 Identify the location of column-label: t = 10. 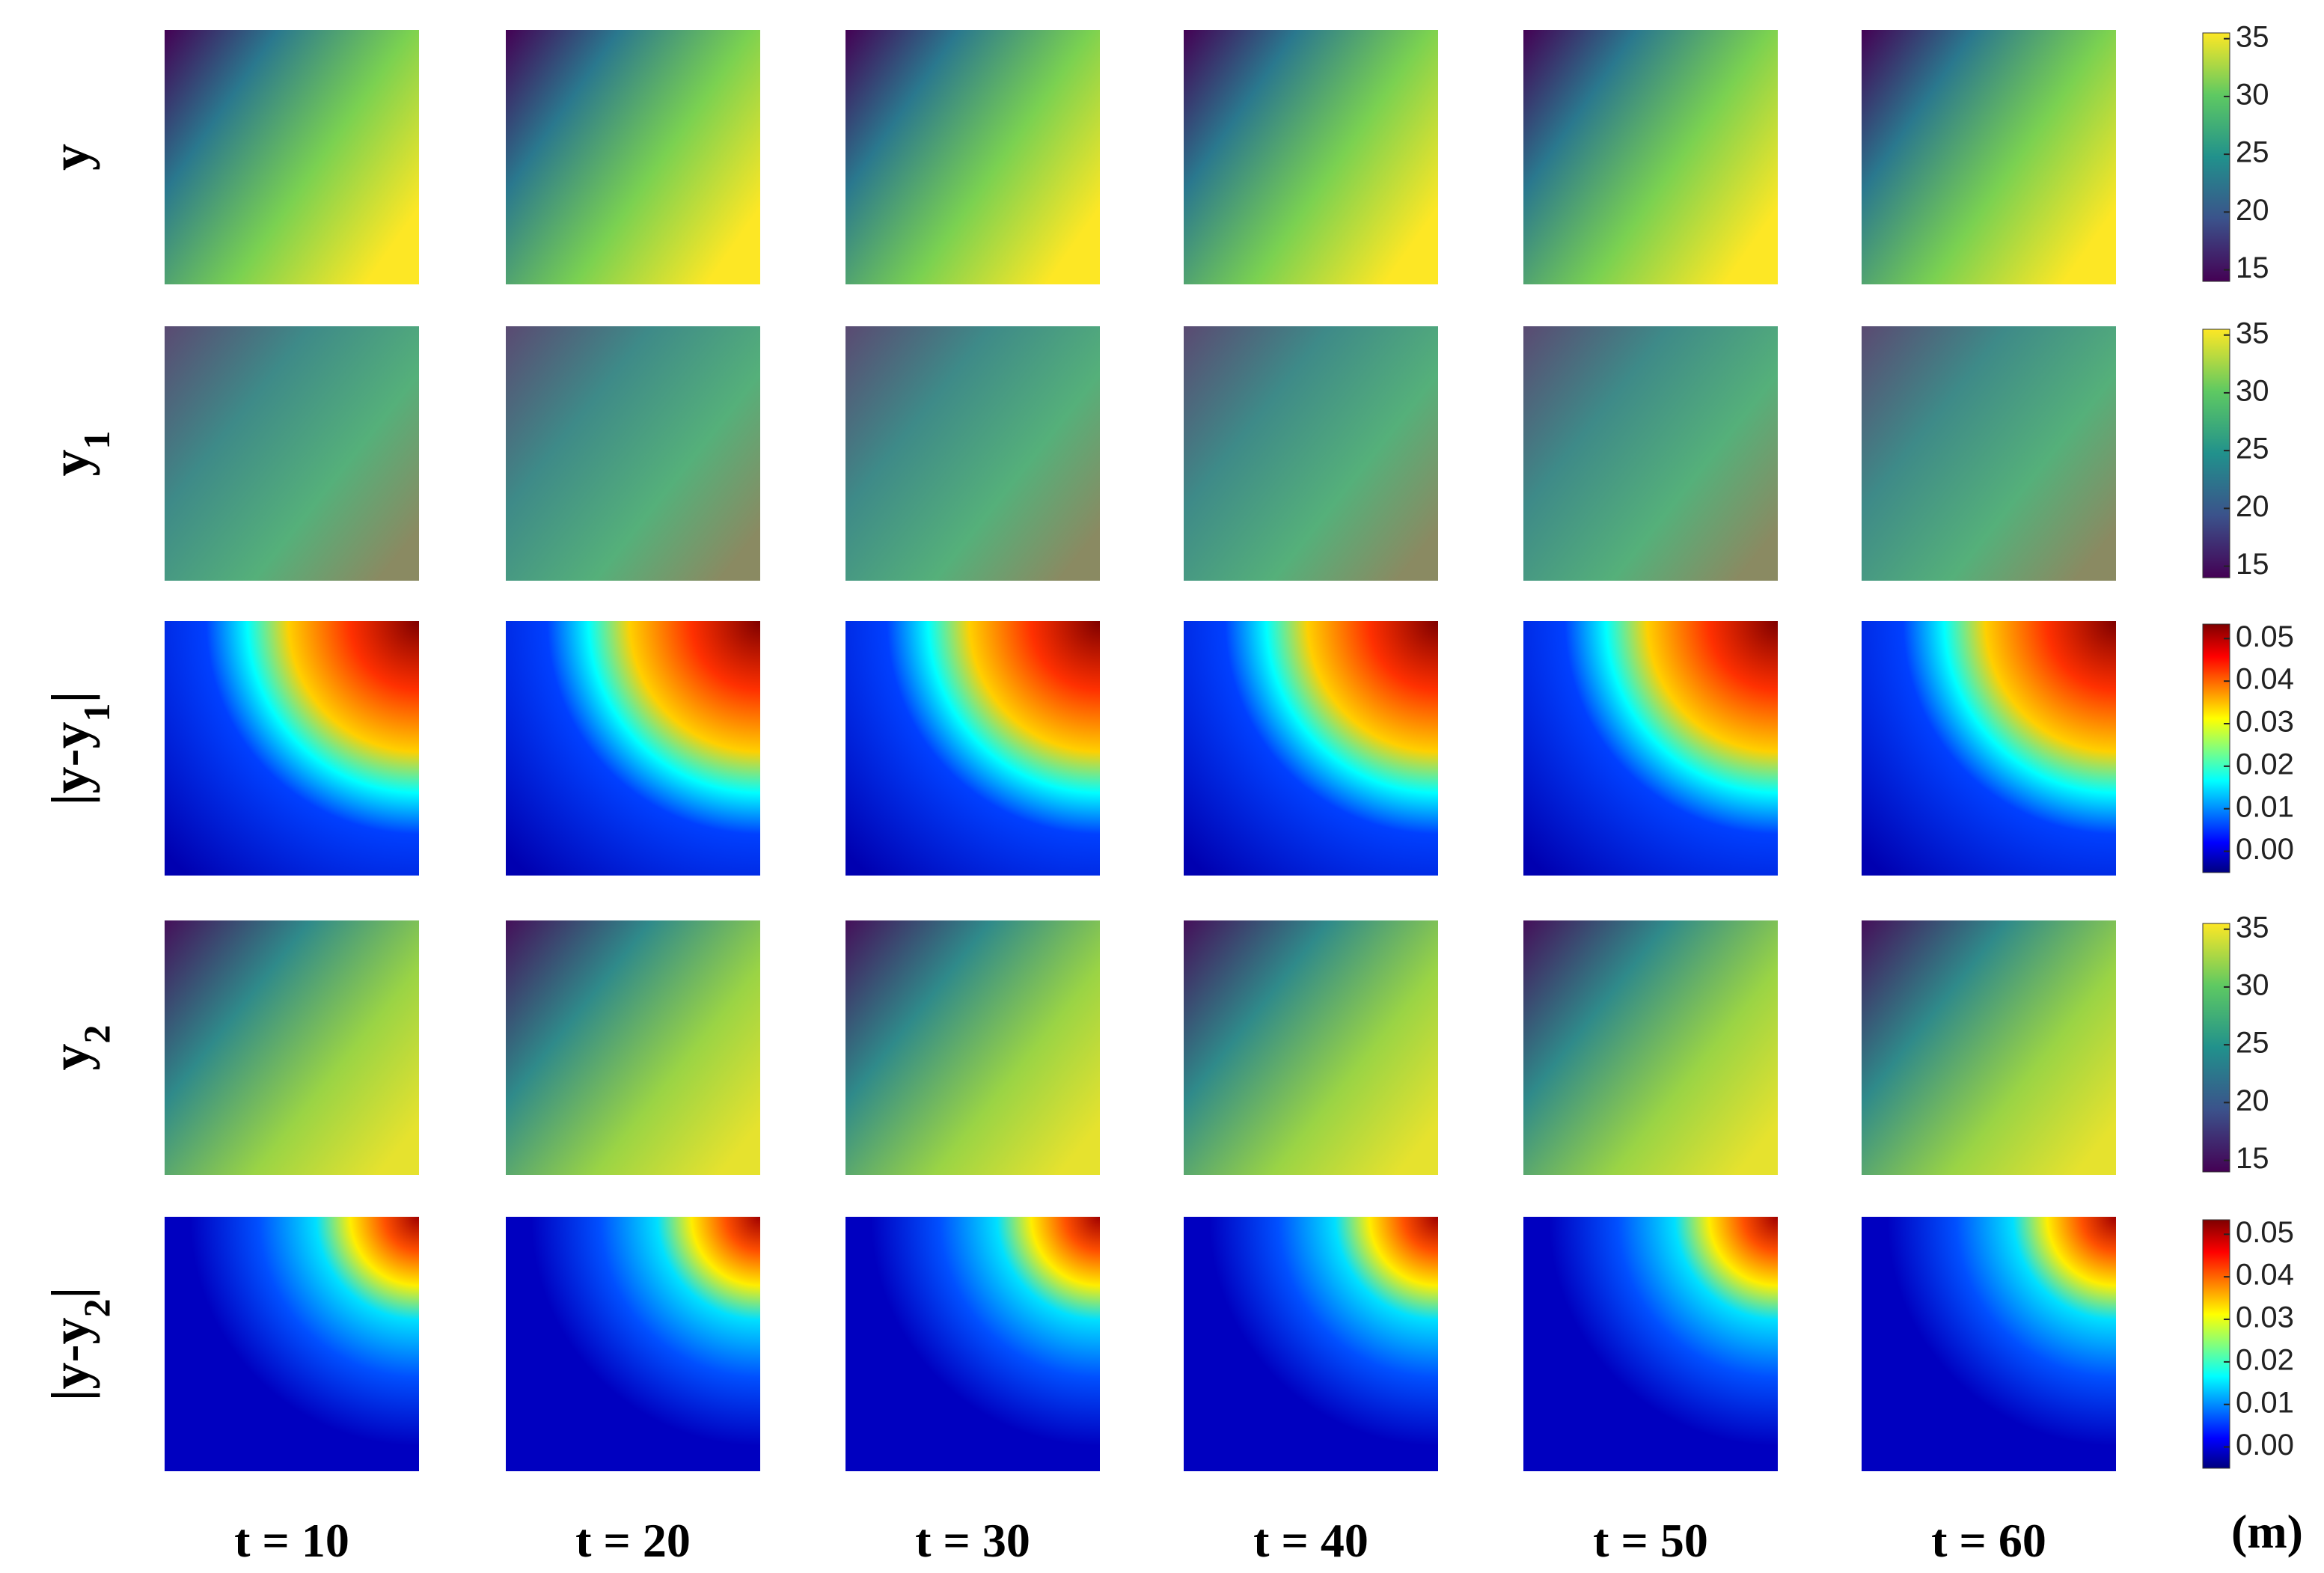
(291, 1540).